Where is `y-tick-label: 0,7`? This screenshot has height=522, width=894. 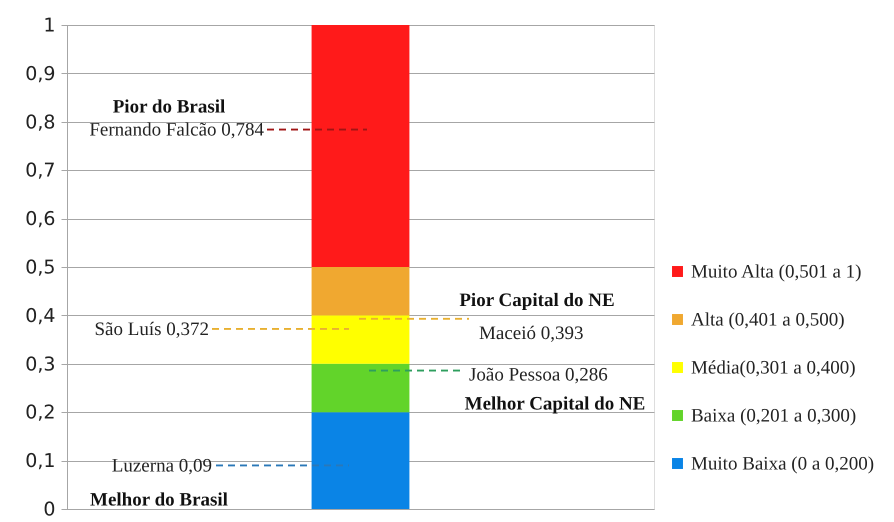
y-tick-label: 0,7 is located at coordinates (40, 171).